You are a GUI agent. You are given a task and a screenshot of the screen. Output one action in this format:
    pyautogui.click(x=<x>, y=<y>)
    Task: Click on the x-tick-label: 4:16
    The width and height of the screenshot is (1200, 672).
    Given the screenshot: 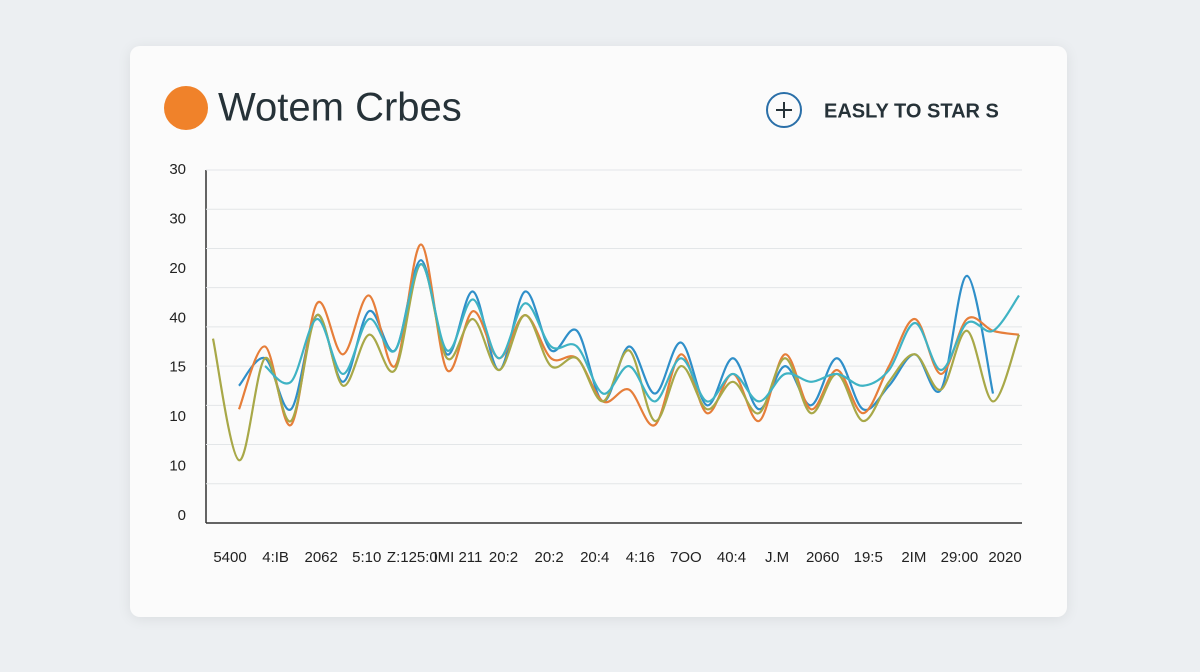 What is the action you would take?
    pyautogui.click(x=640, y=557)
    